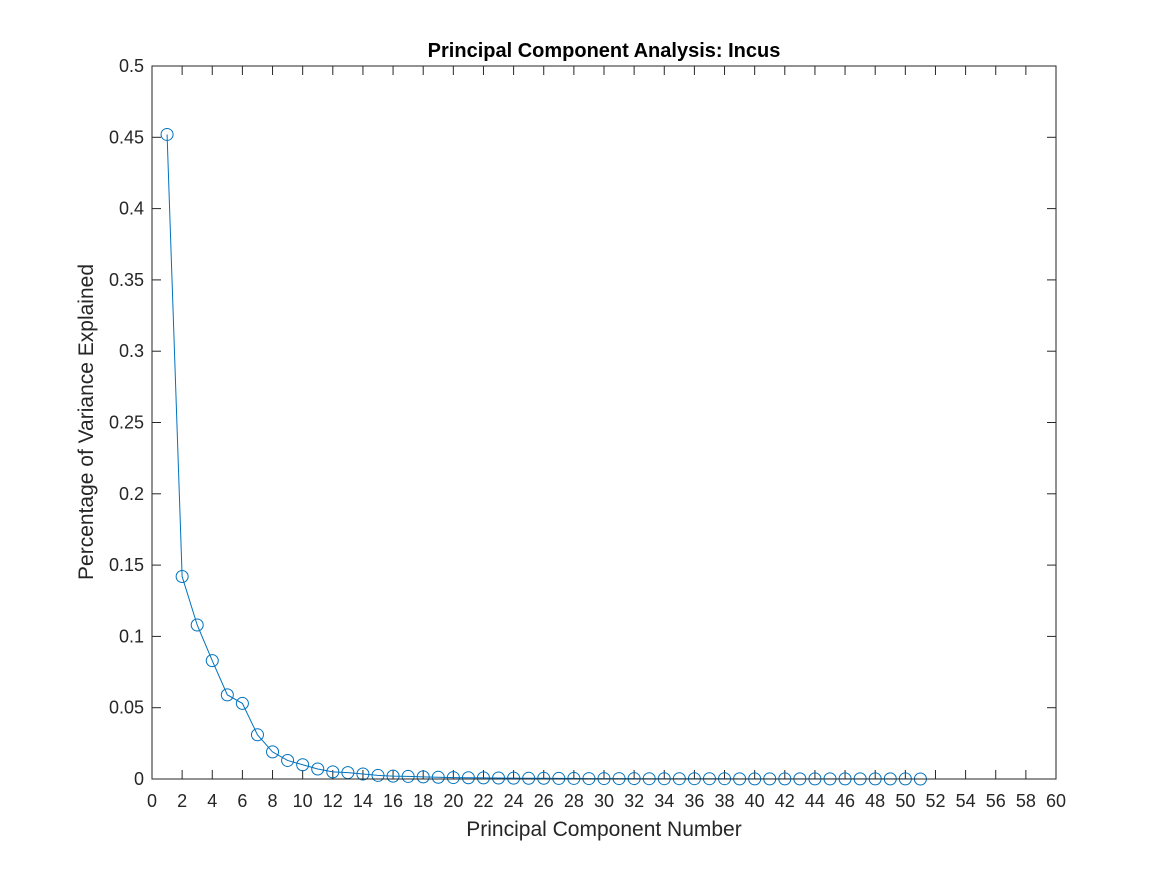  What do you see at coordinates (634, 801) in the screenshot?
I see `x-tick-label: 32` at bounding box center [634, 801].